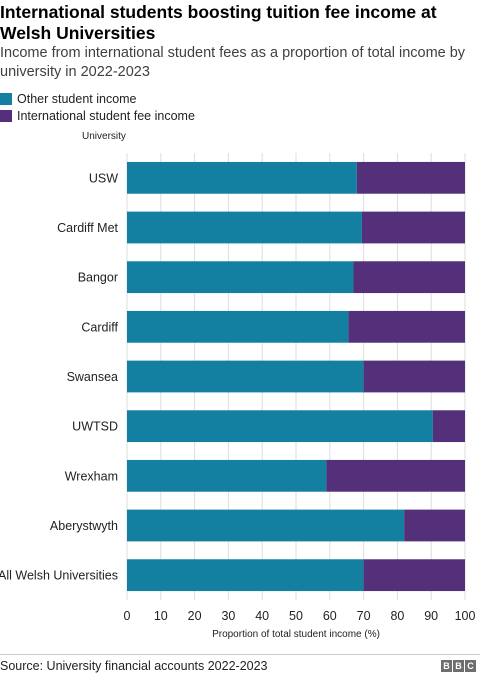  What do you see at coordinates (103, 178) in the screenshot?
I see `category-label: USW` at bounding box center [103, 178].